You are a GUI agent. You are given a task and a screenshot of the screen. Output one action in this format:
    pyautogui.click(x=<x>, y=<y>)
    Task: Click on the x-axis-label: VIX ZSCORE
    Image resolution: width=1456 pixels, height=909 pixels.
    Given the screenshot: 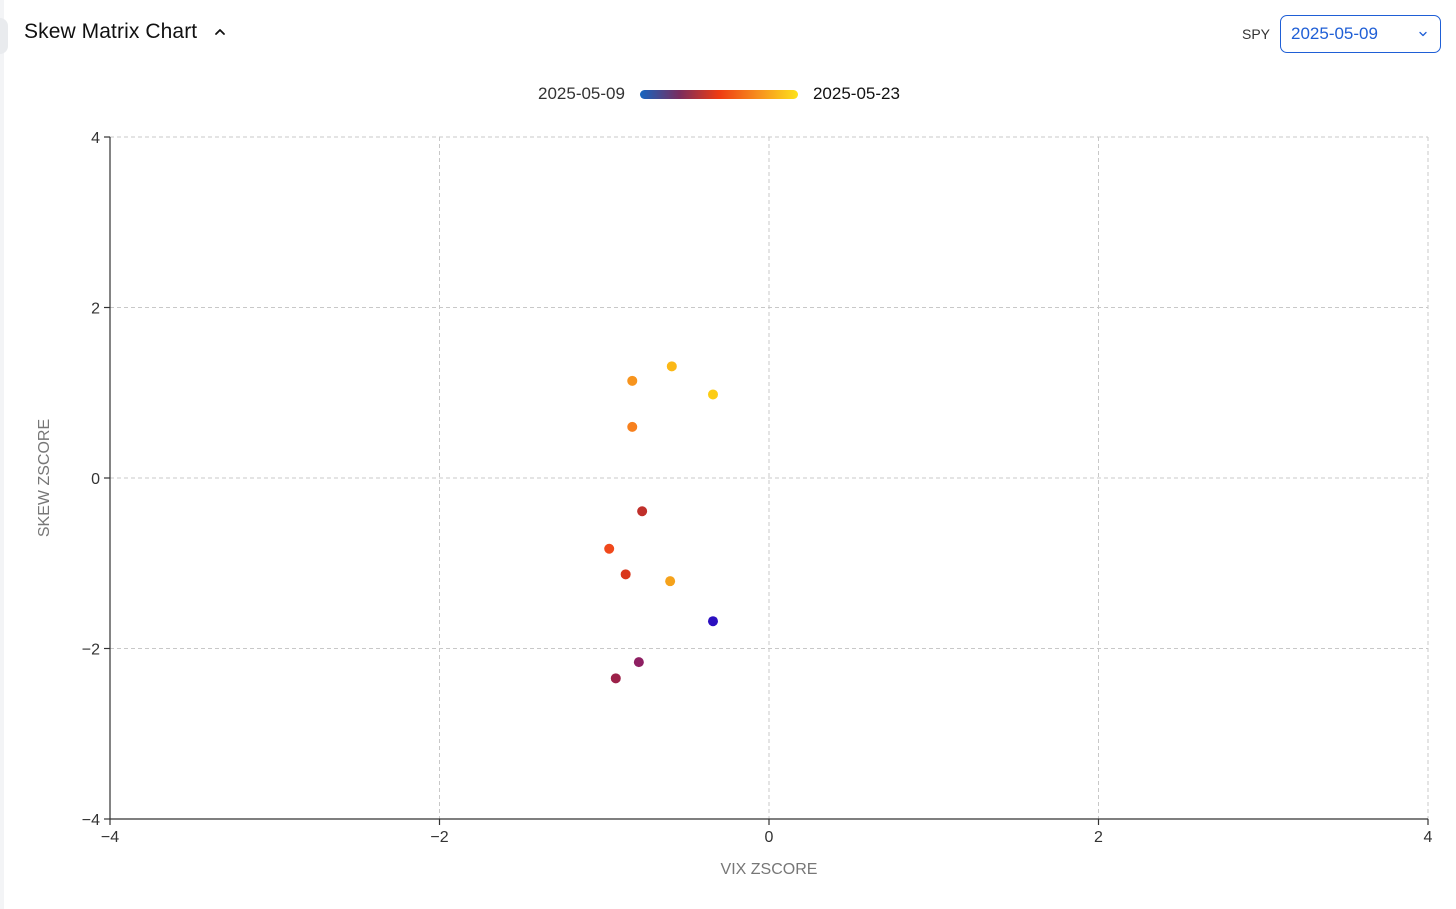 What is the action you would take?
    pyautogui.click(x=769, y=869)
    